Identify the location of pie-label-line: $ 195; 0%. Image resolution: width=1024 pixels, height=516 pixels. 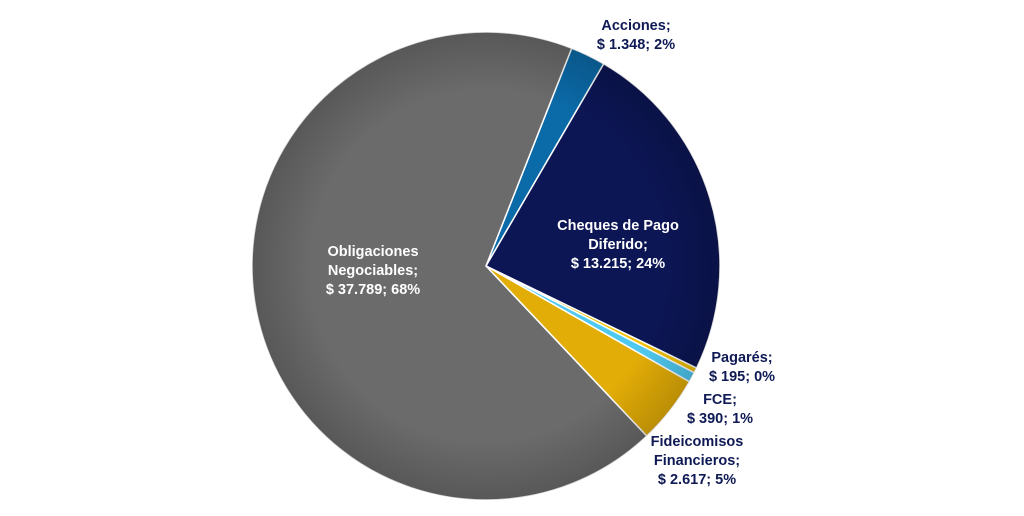
(742, 377).